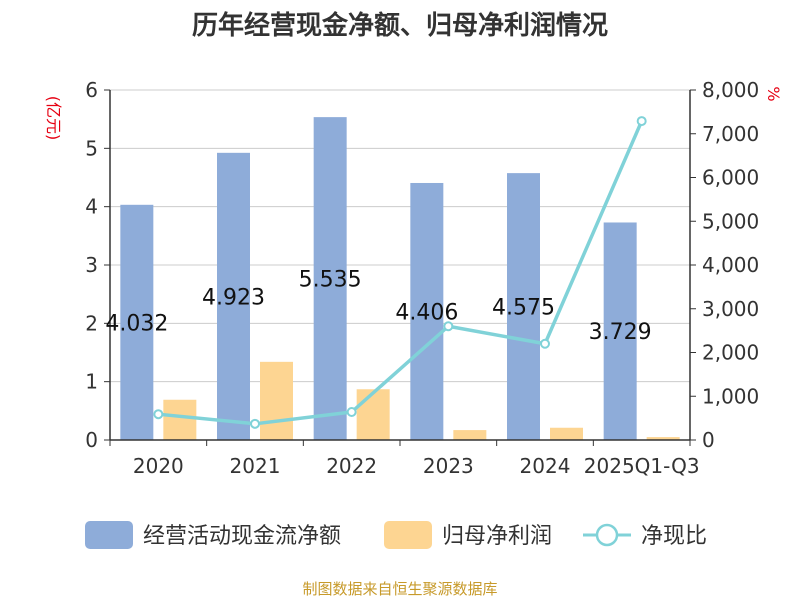  Describe the element at coordinates (91, 90) in the screenshot. I see `left-axis-tick-label: 6` at that location.